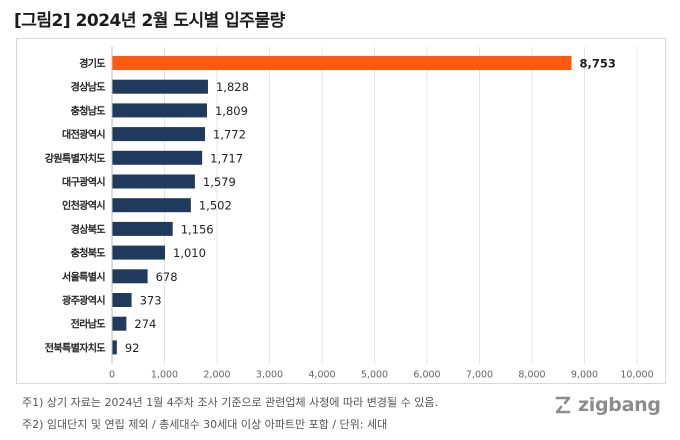  I want to click on data-label: 373, so click(151, 301).